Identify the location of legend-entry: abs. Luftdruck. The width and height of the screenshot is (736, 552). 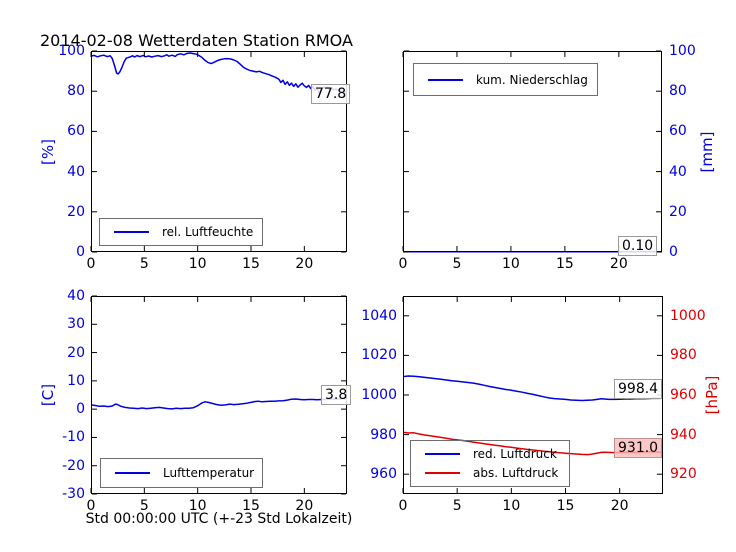
(497, 473).